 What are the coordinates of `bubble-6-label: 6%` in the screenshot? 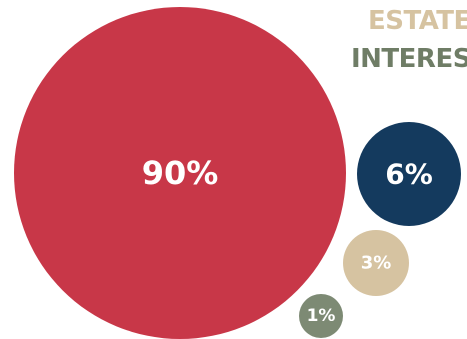 It's located at (409, 174).